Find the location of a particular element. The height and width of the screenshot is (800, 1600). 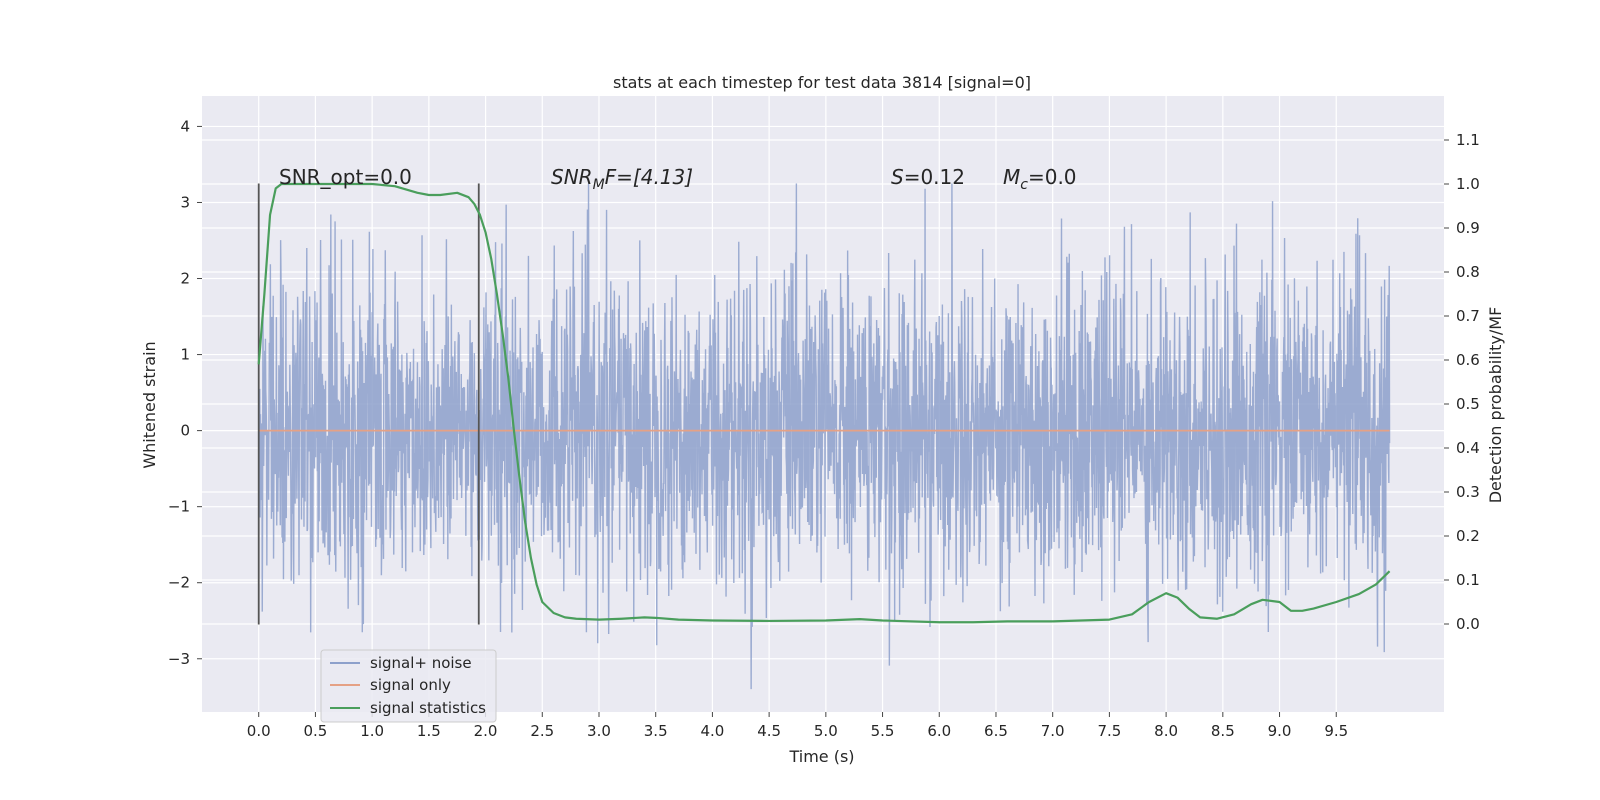

x-tick-label: 7.5 is located at coordinates (1109, 731).